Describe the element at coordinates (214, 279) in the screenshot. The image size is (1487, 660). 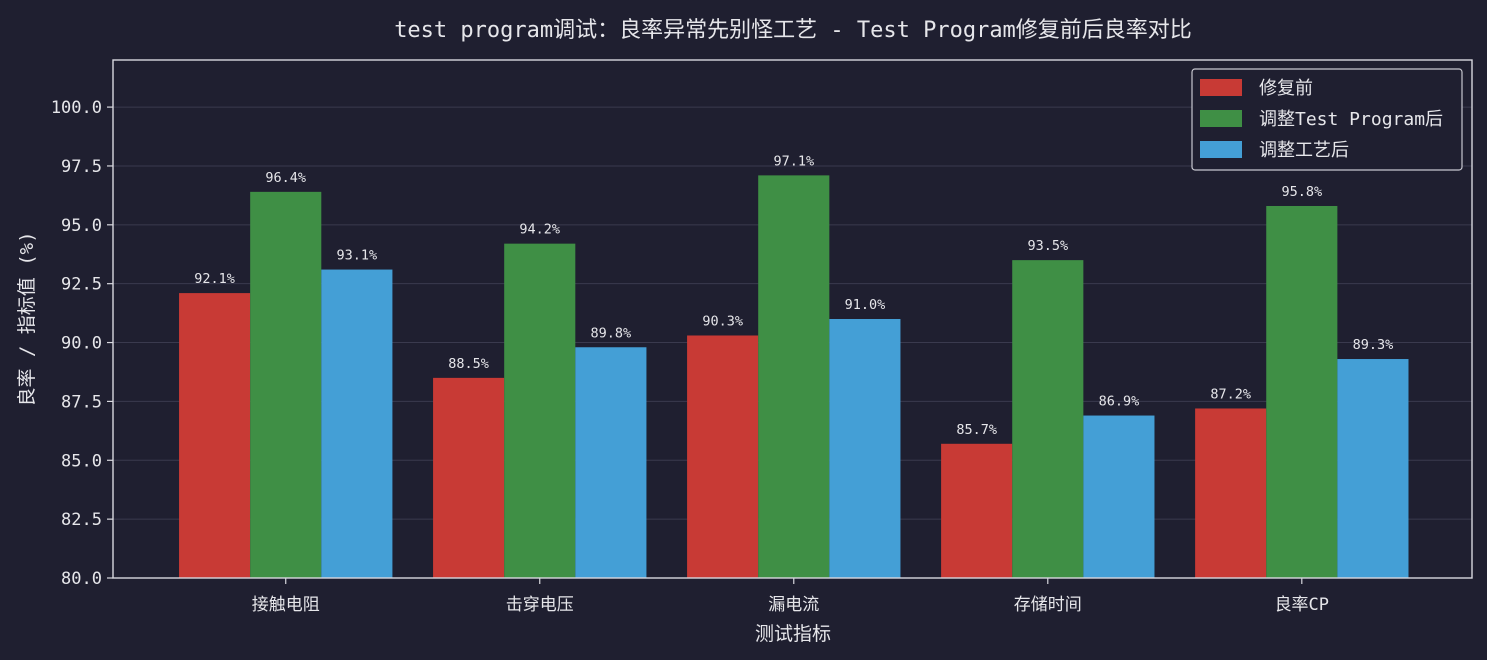
I see `data-label: 92.1%` at that location.